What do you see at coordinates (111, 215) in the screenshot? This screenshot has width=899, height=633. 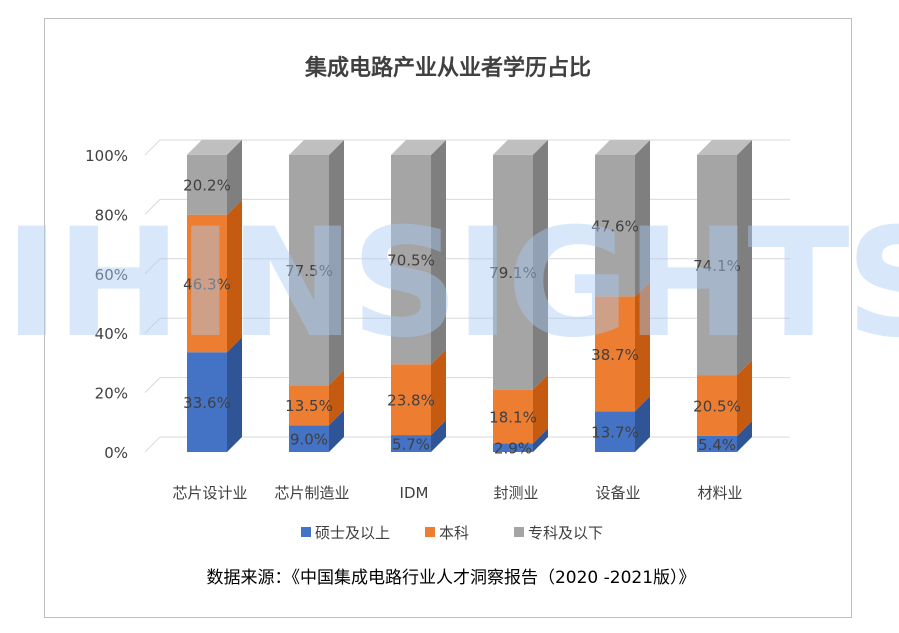 I see `y-tick-label: 80%` at bounding box center [111, 215].